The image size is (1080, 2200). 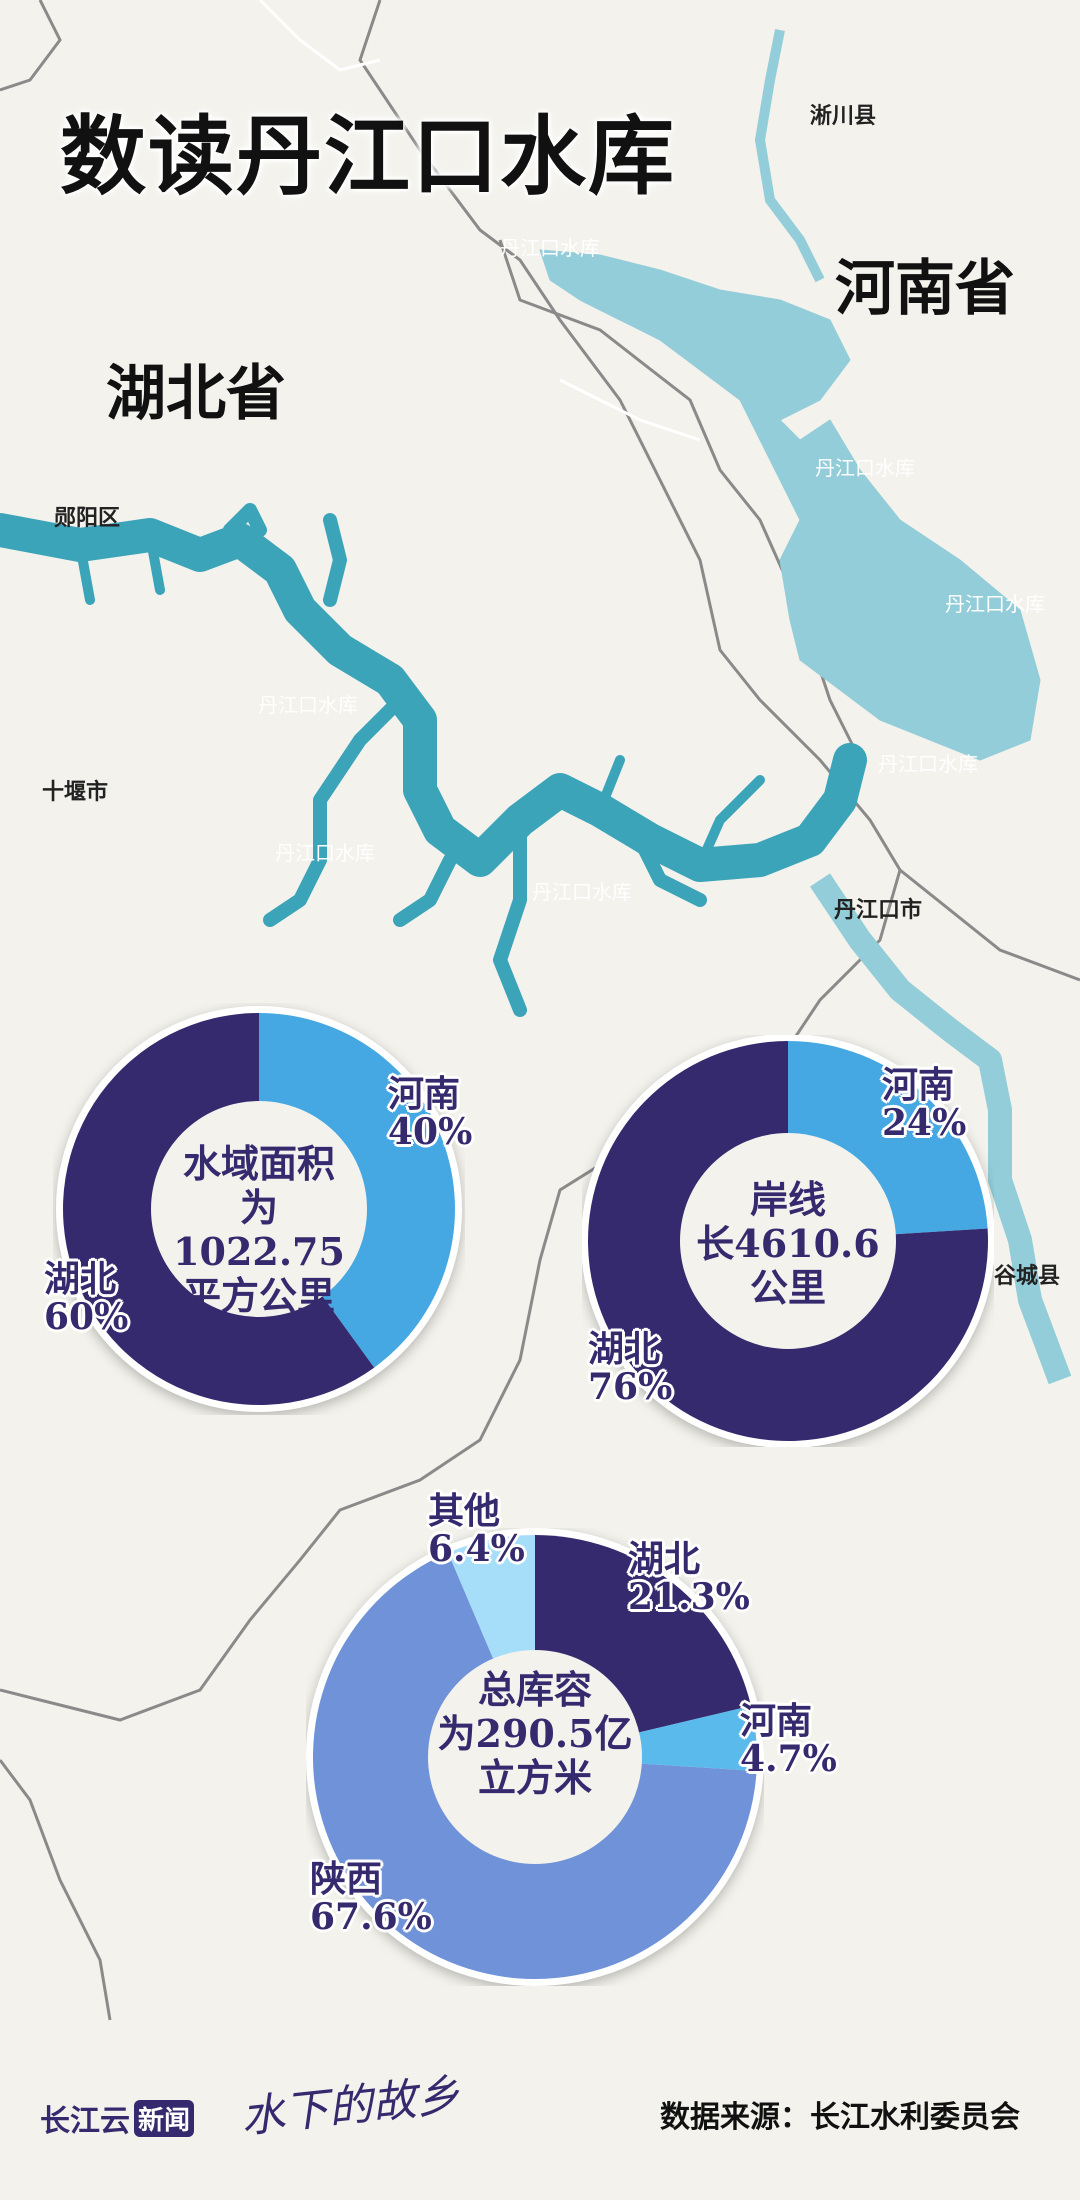 I want to click on pie-chart-shoreline, so click(x=788, y=1241).